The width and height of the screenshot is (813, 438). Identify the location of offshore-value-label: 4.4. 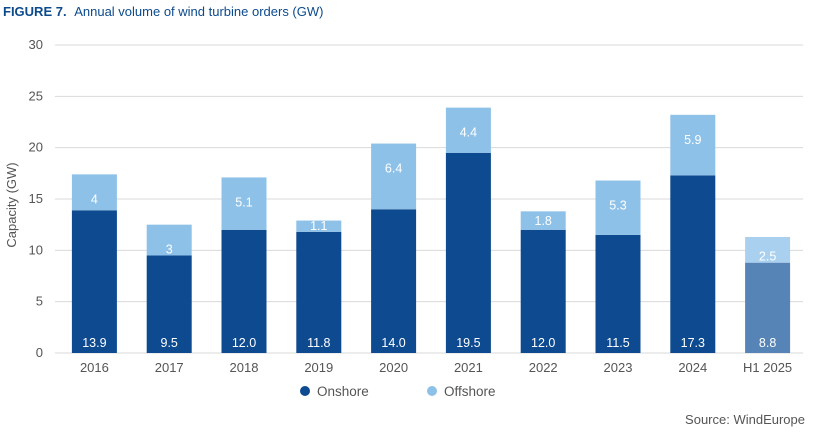
(468, 133).